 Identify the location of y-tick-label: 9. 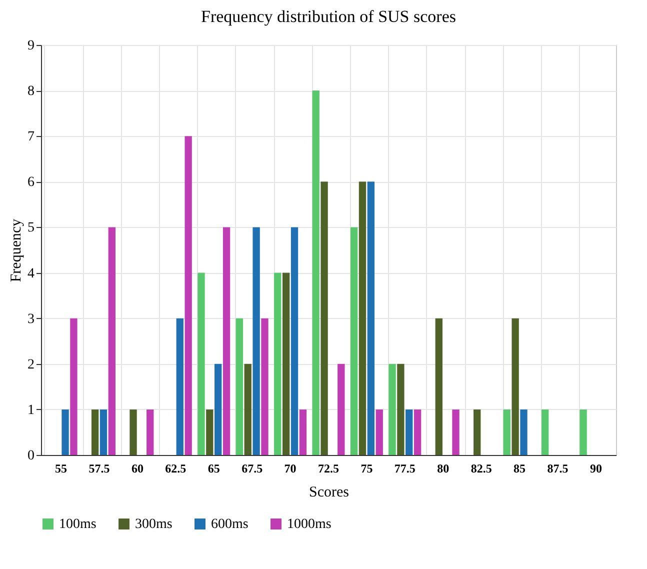
(31, 46).